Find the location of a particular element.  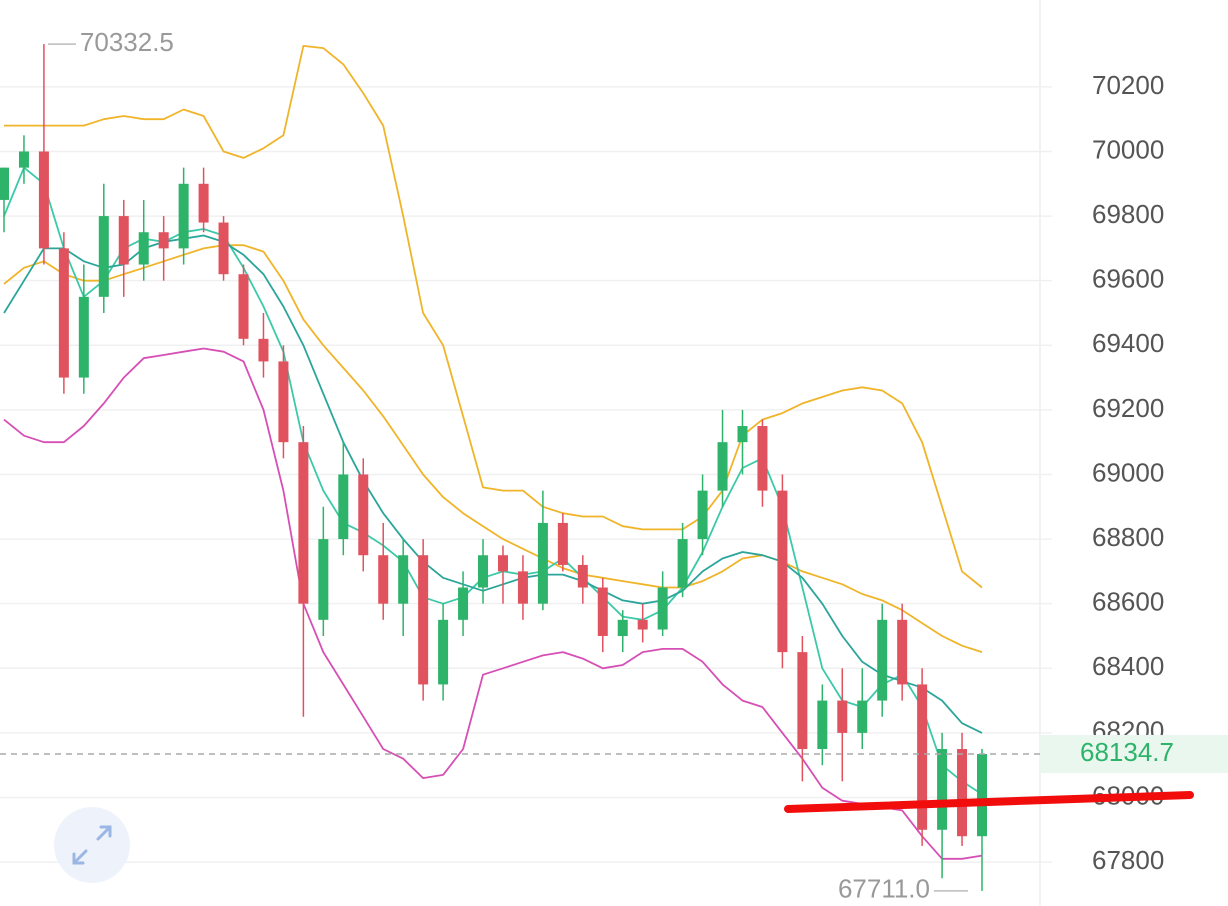

max-label: 70332.5 is located at coordinates (127, 42).